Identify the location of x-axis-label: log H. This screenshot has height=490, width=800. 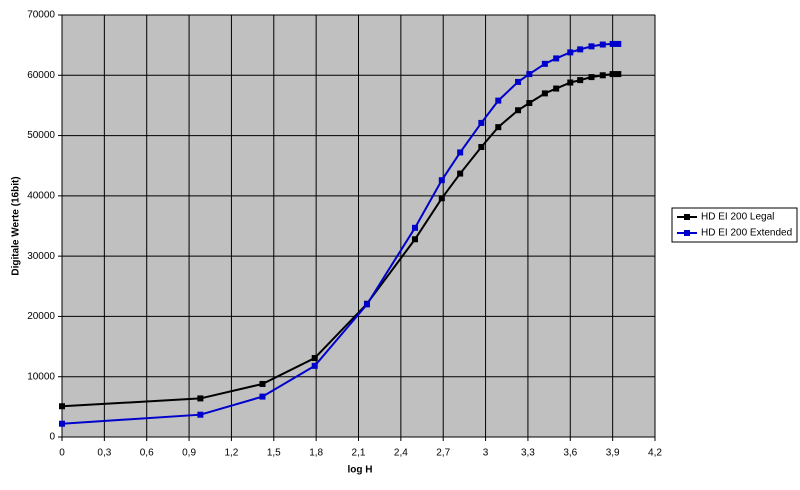
(360, 470).